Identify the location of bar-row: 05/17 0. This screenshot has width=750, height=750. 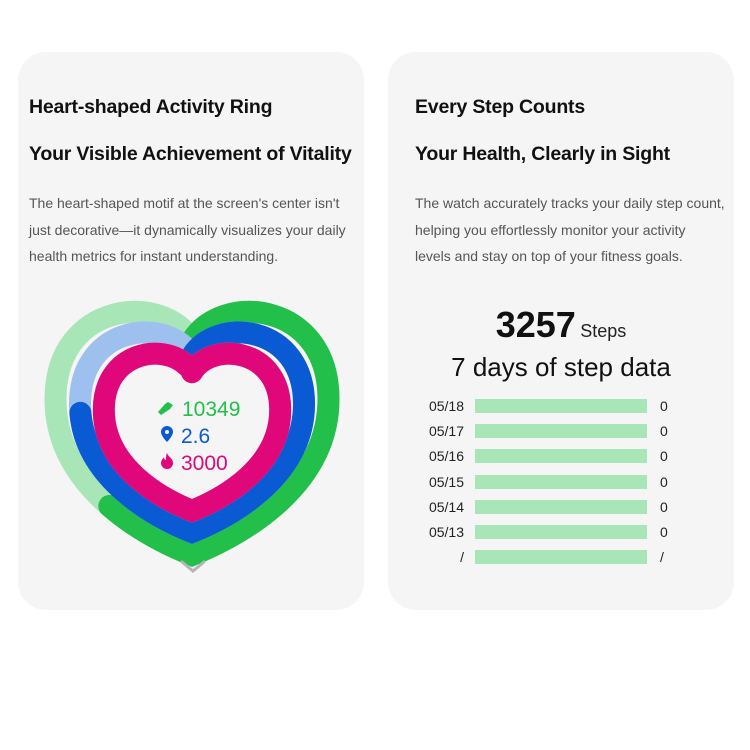
(561, 431).